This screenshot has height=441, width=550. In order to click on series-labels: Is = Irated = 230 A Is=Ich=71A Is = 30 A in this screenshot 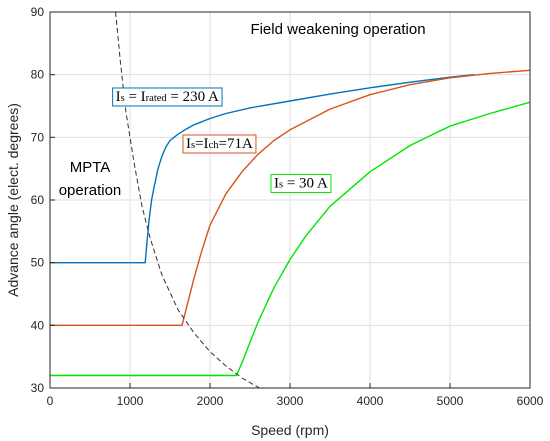, I will do `click(222, 140)`.